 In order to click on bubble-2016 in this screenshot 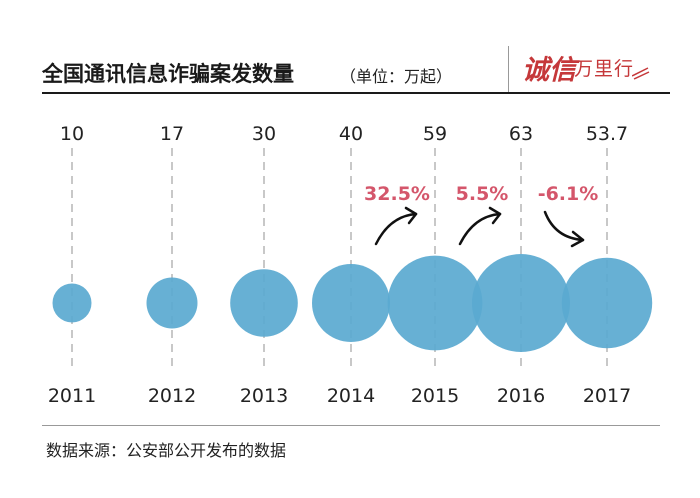, I will do `click(521, 303)`.